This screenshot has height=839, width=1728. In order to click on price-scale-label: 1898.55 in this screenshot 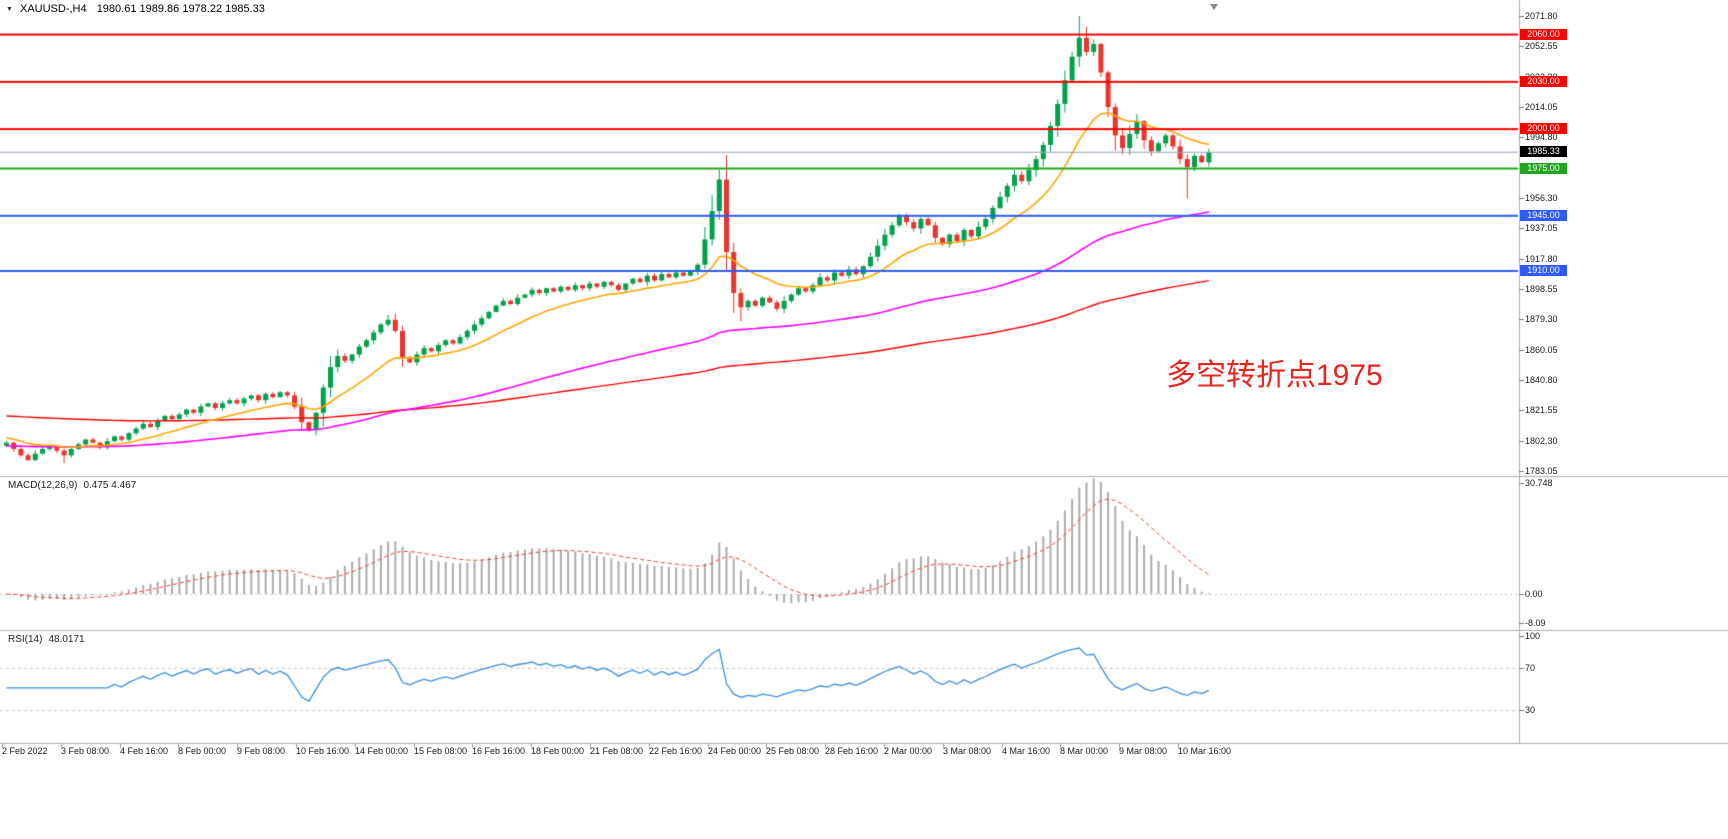, I will do `click(1541, 289)`.